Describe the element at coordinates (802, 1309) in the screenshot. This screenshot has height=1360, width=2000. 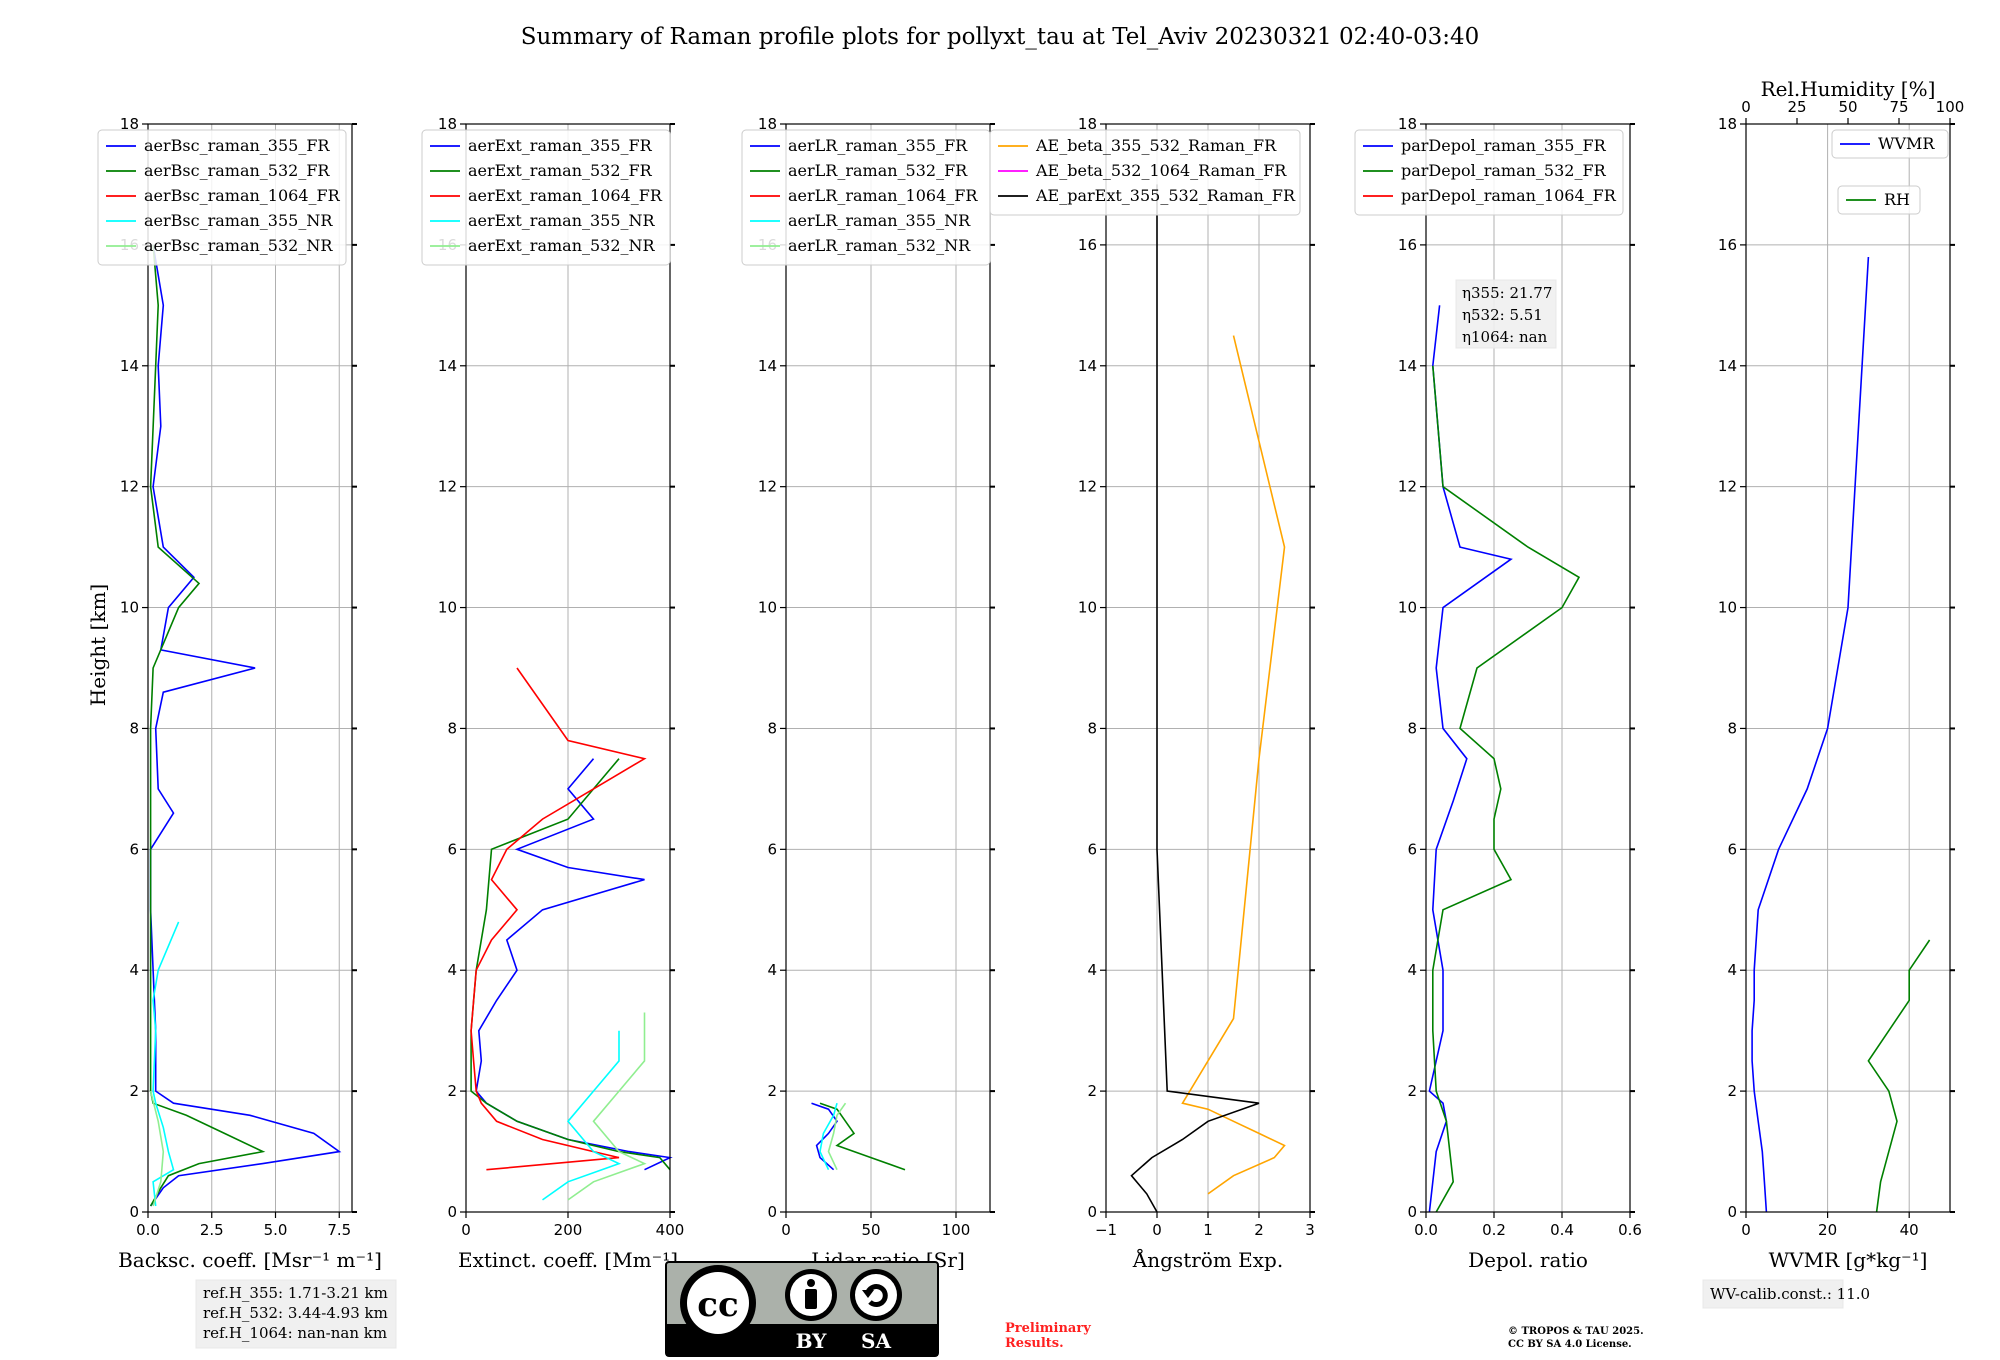
I see `license-badge: cc BY SA` at that location.